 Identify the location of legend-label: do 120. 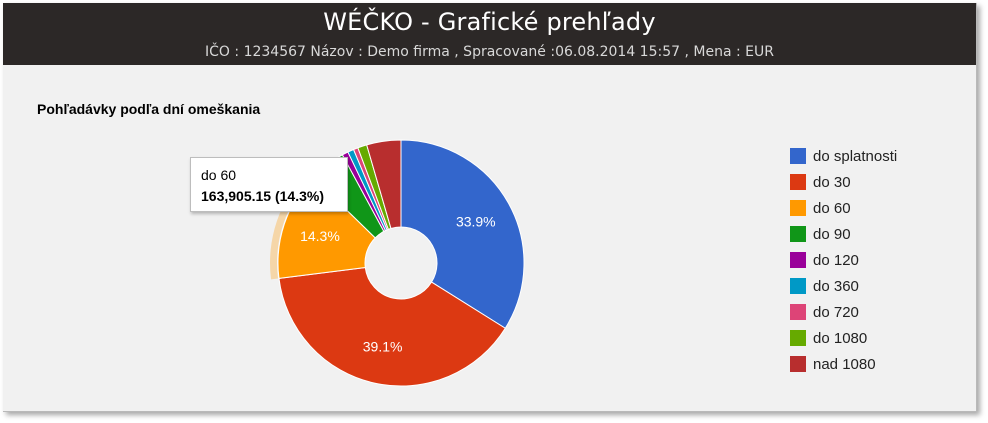
(836, 260).